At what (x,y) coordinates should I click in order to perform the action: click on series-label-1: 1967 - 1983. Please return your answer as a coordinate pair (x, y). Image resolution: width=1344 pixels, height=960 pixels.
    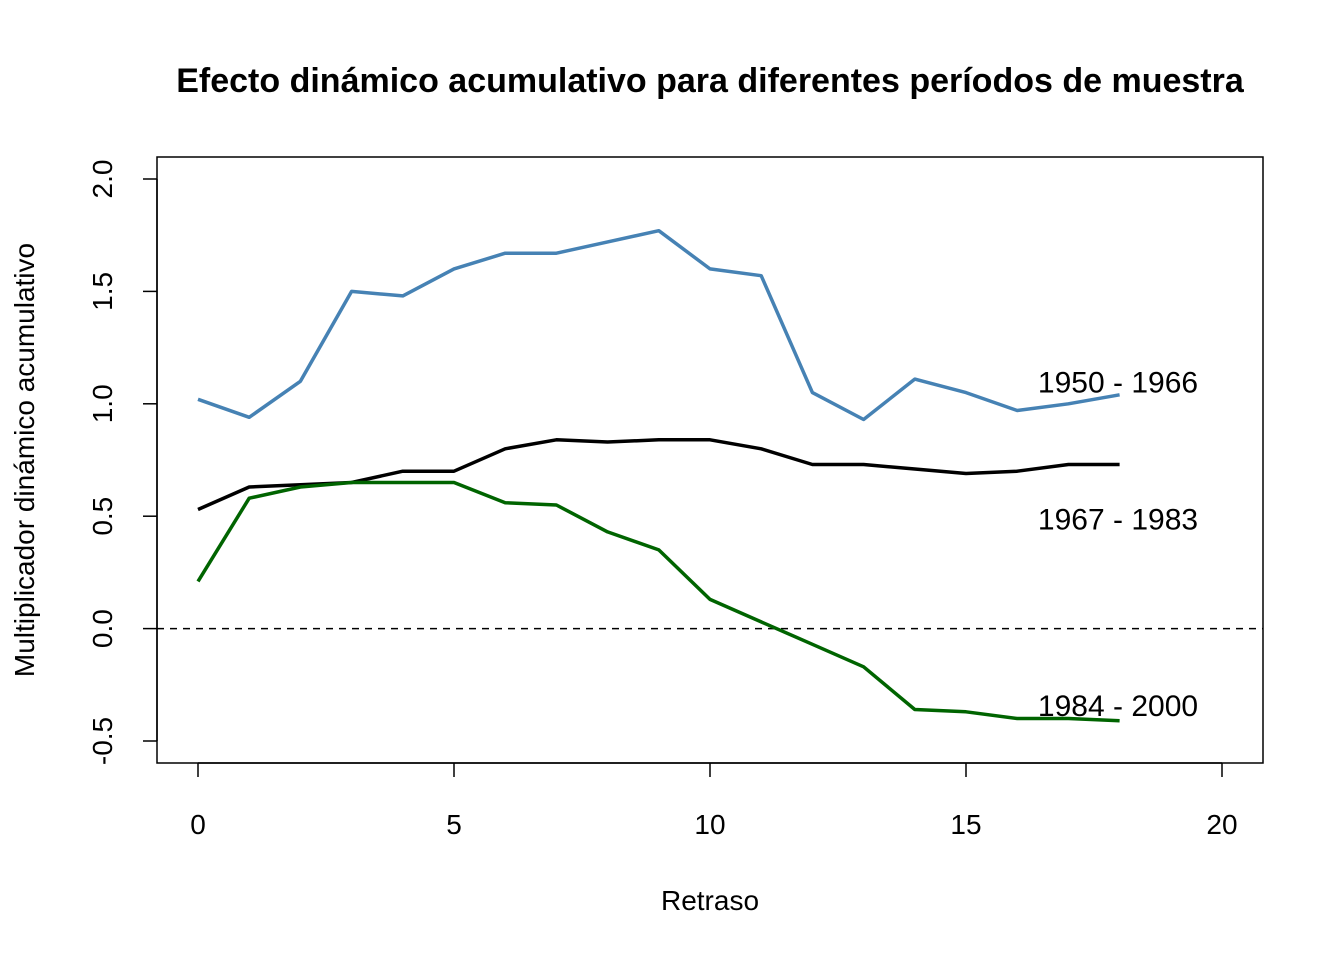
    Looking at the image, I should click on (1118, 519).